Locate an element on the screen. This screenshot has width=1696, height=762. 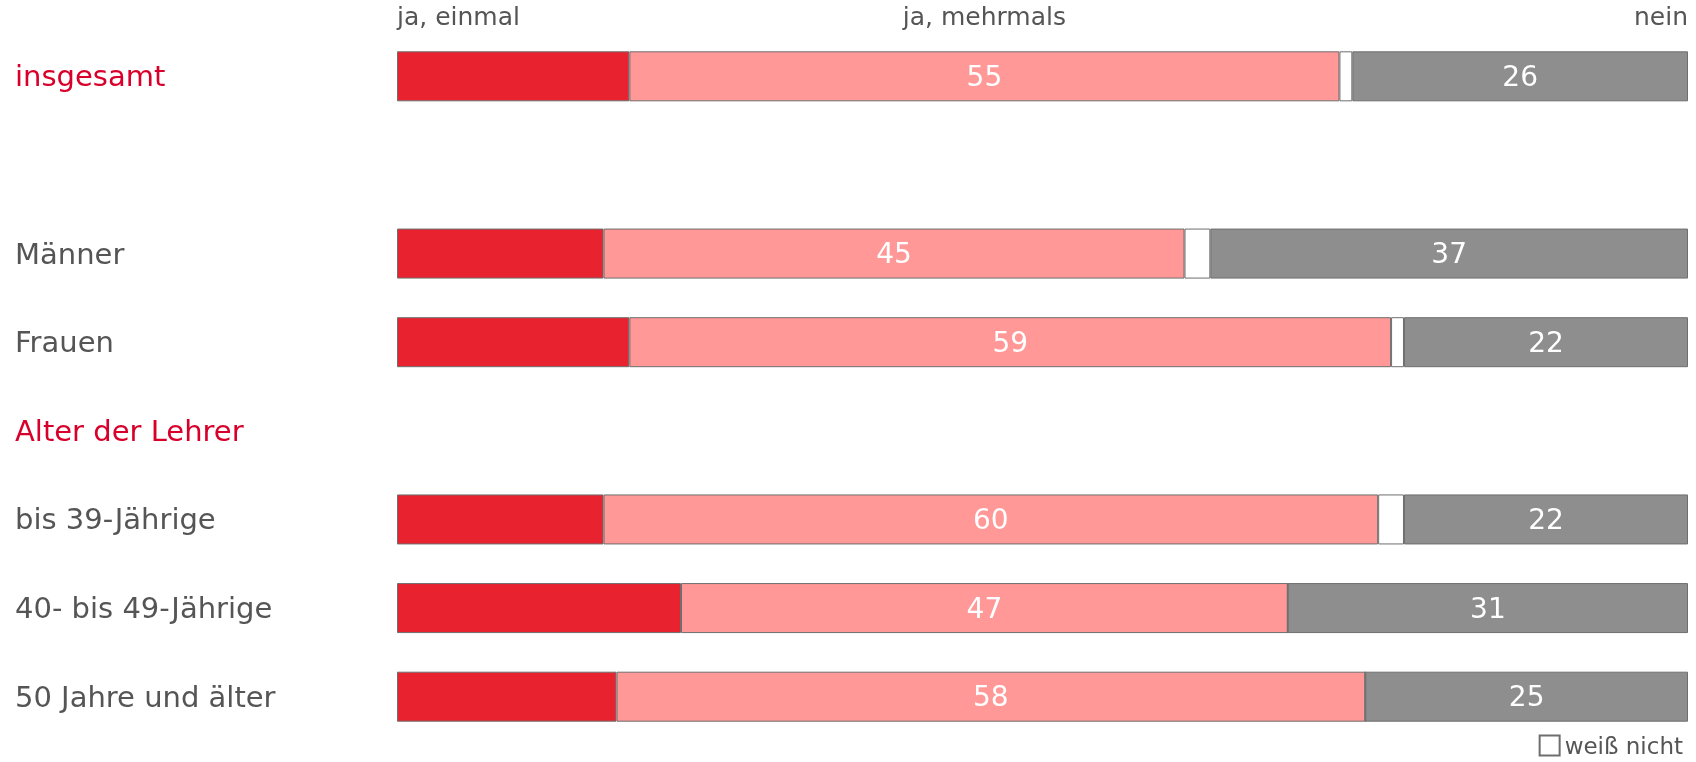
data-label: 59 is located at coordinates (1010, 342).